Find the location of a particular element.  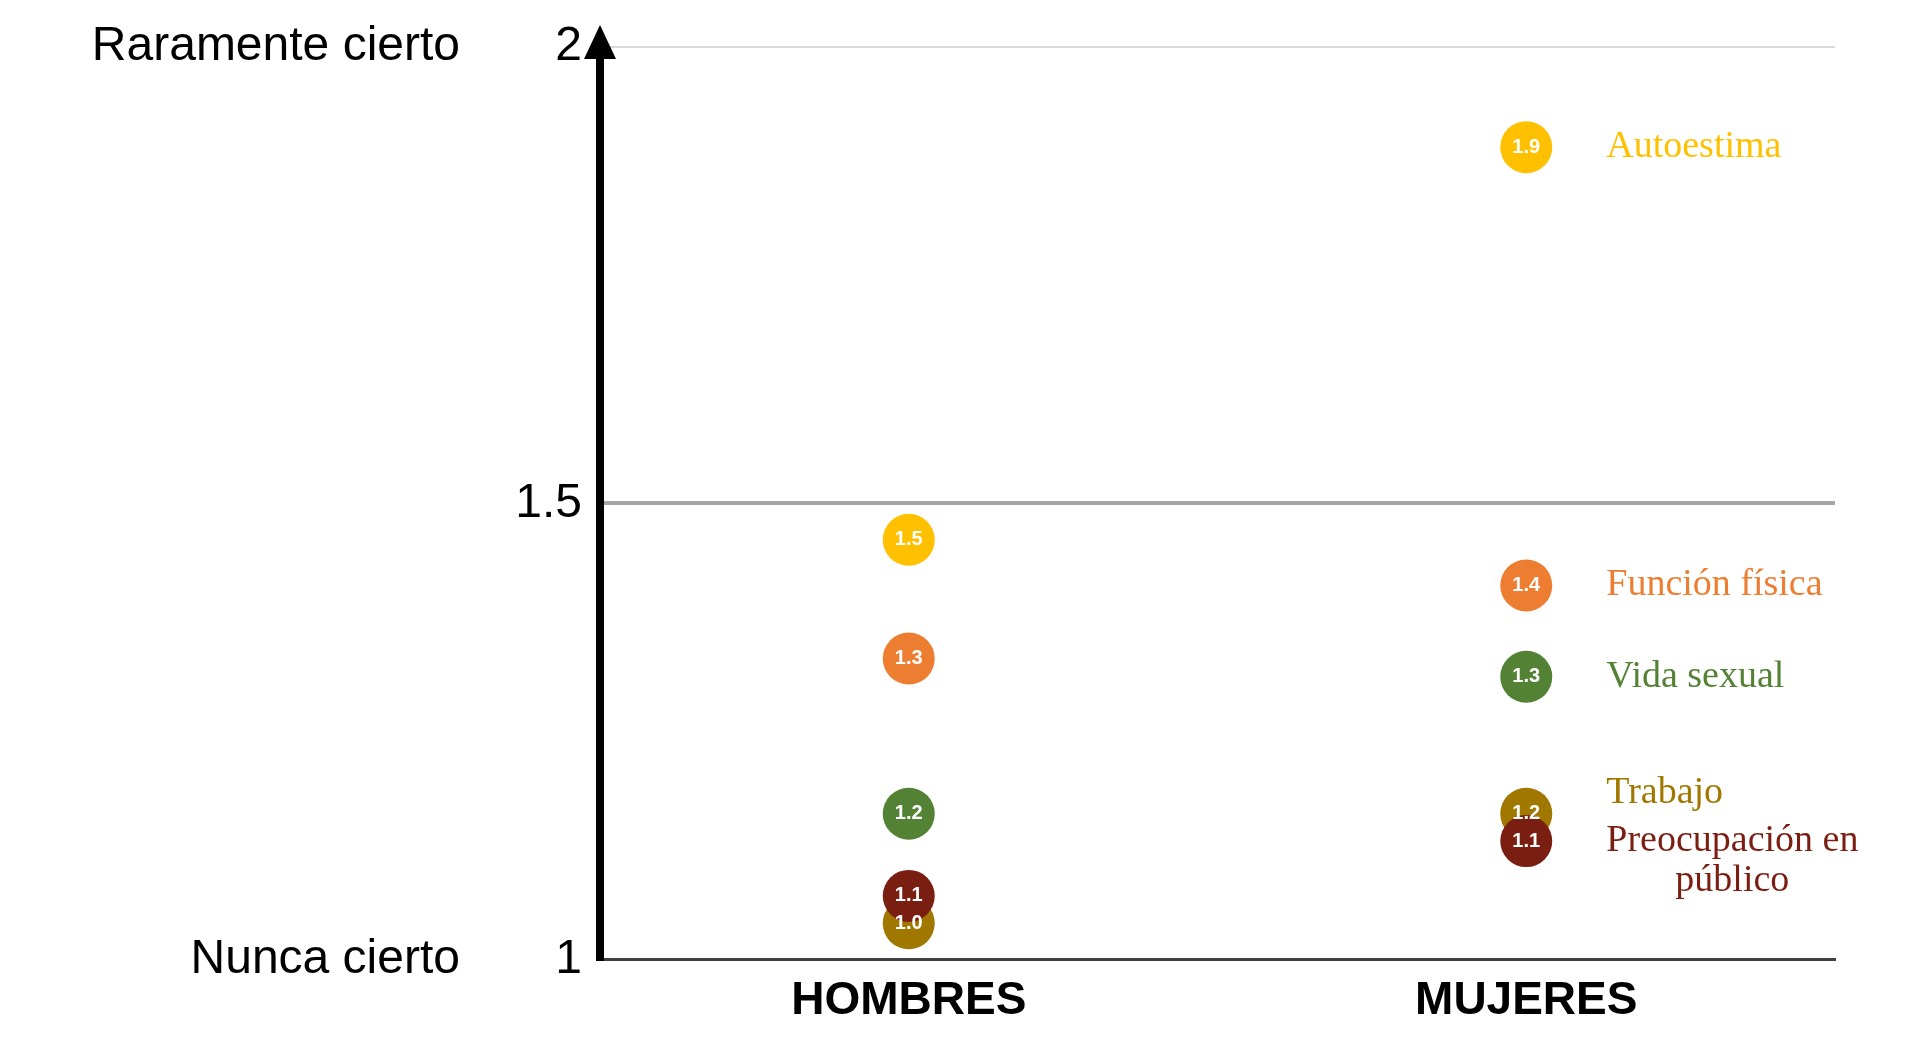

series-label: Autoestima is located at coordinates (1694, 144).